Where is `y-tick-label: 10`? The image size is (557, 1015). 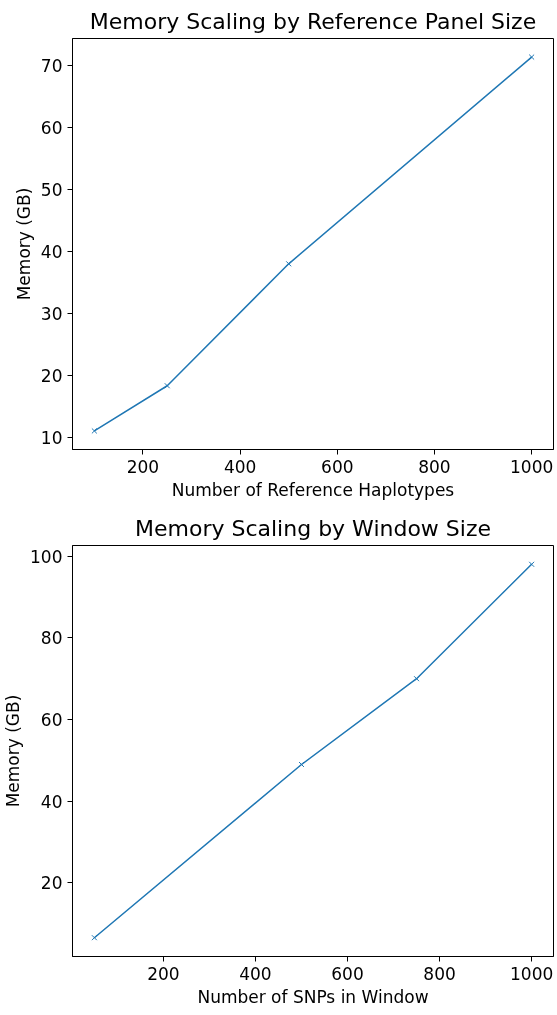
y-tick-label: 10 is located at coordinates (51, 437).